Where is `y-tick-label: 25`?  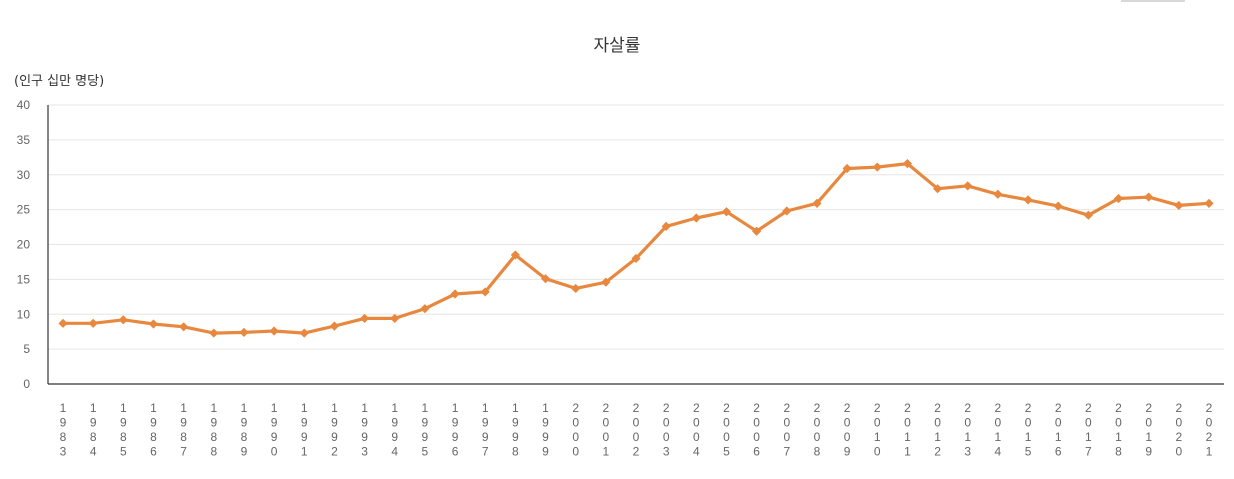
y-tick-label: 25 is located at coordinates (24, 210).